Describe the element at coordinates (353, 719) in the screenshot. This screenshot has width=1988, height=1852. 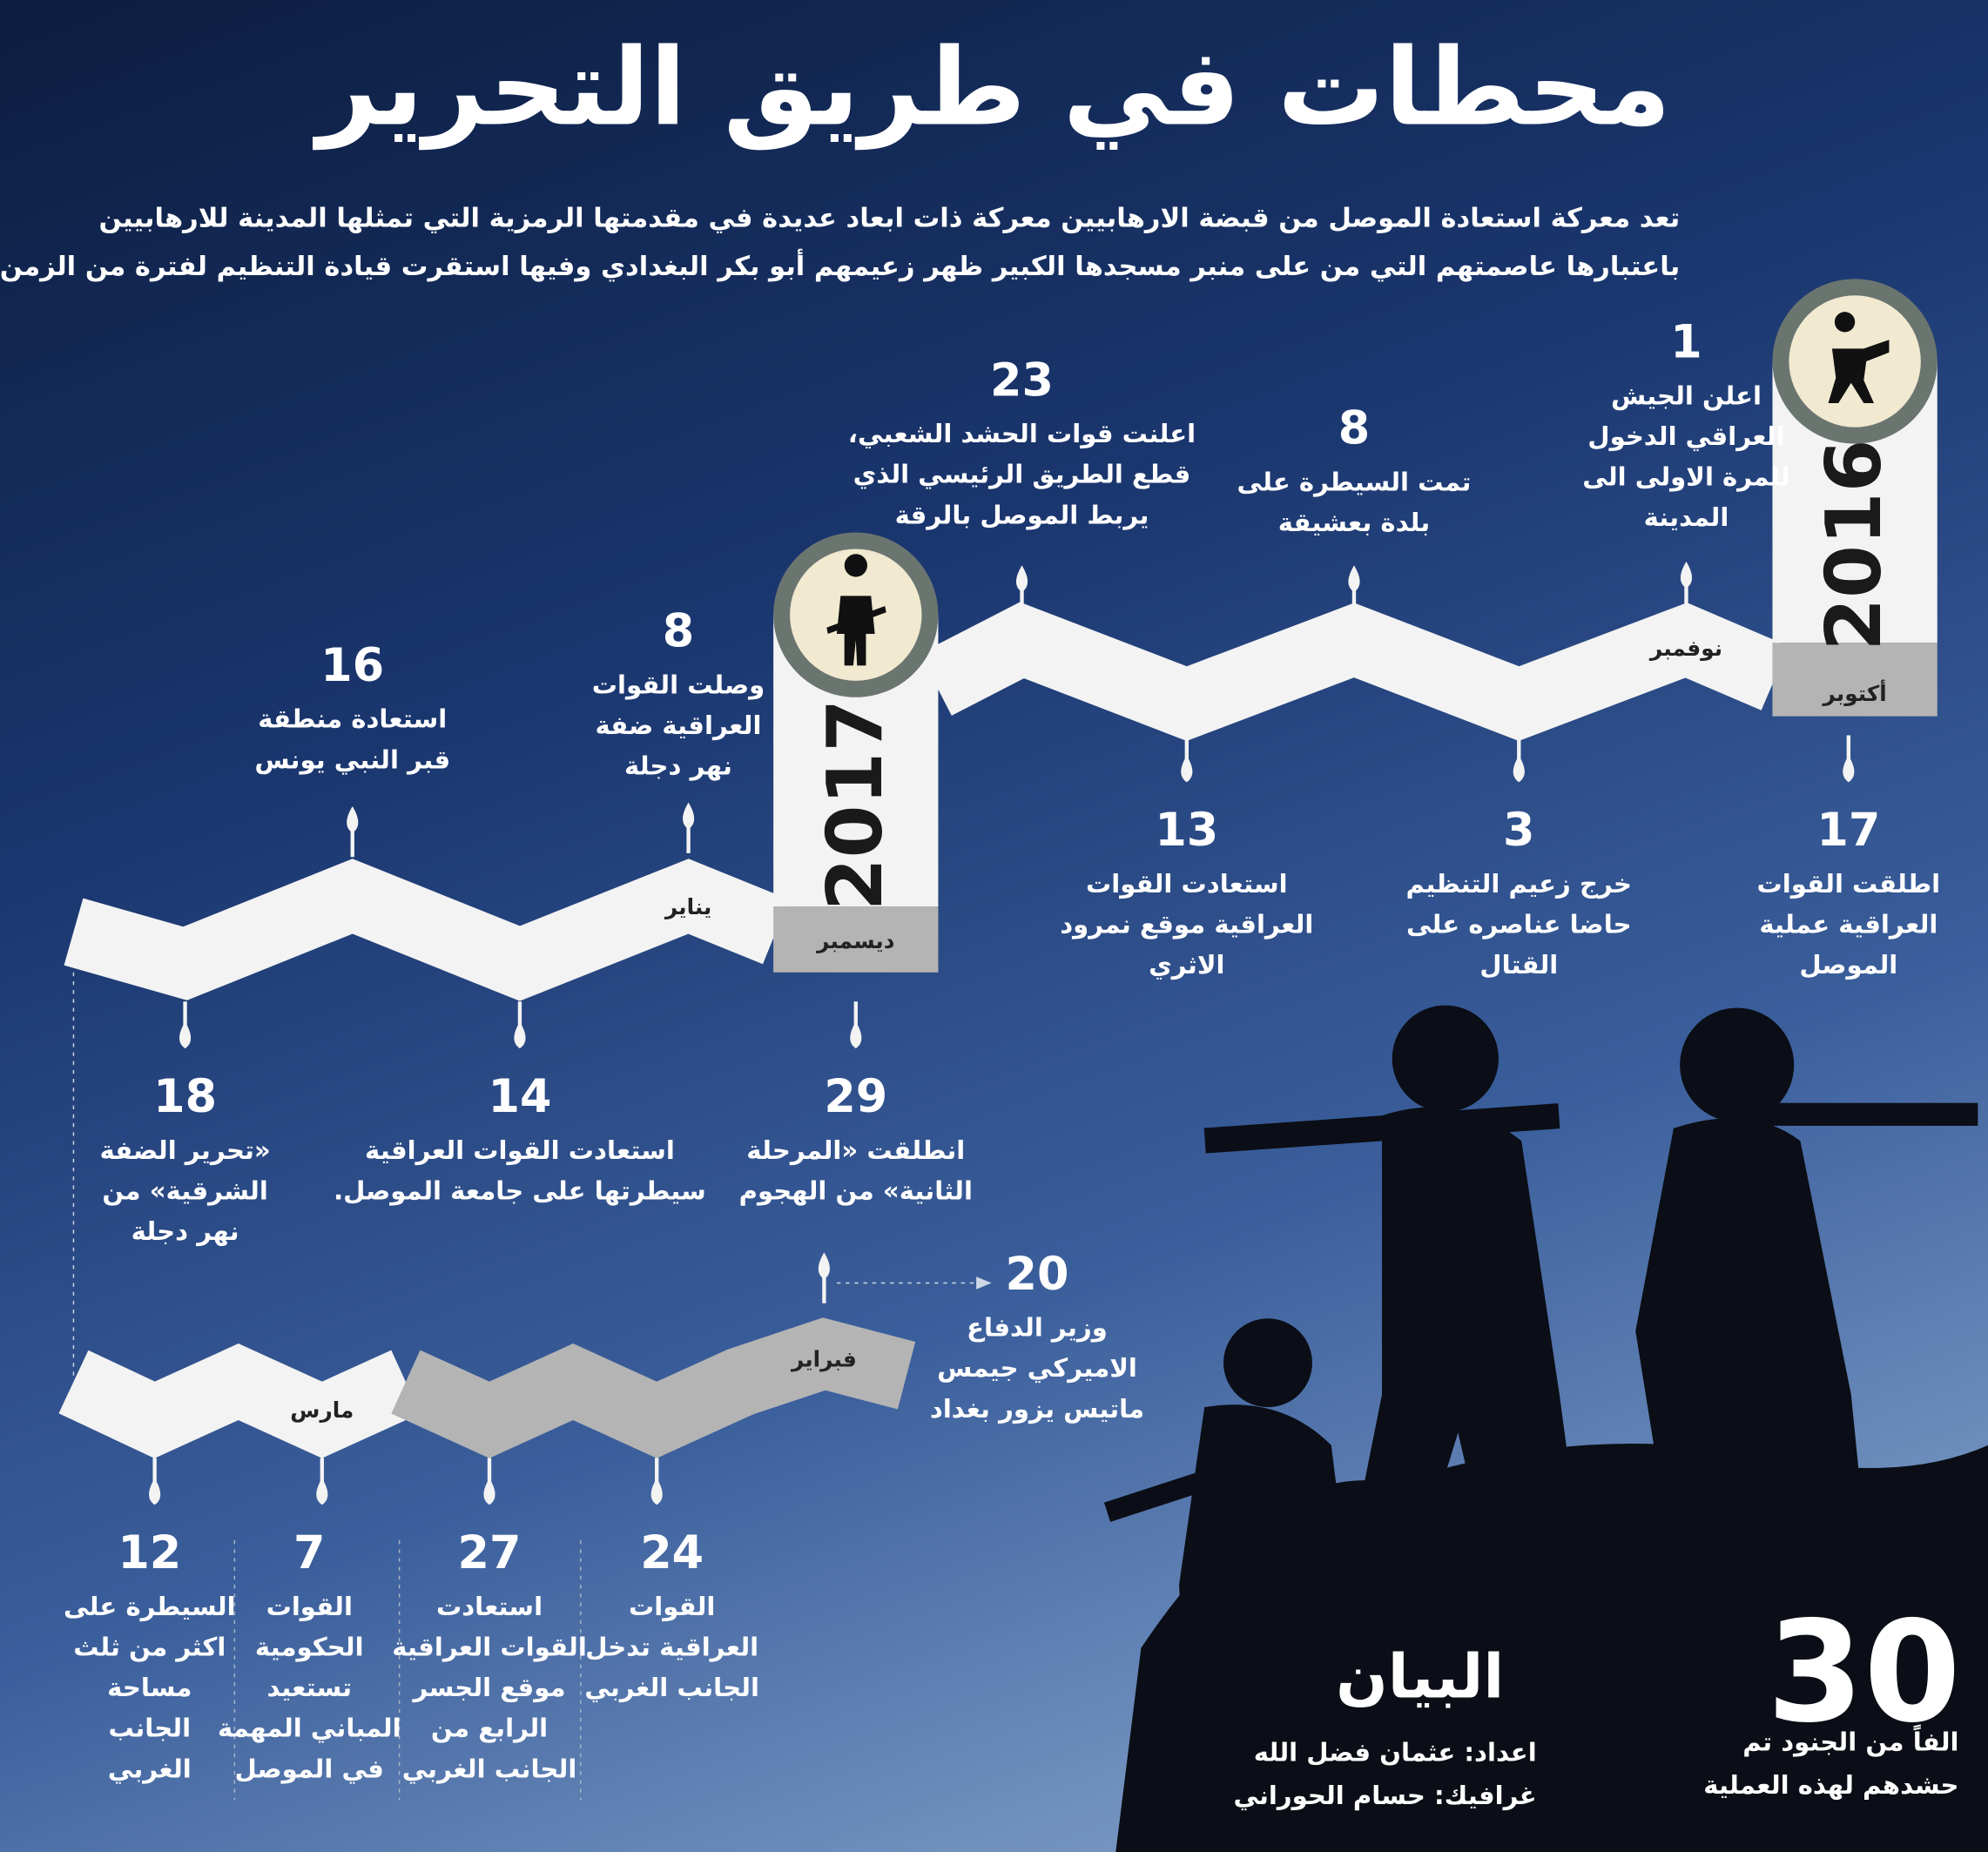
I see `event-text: استعادة منطقة` at that location.